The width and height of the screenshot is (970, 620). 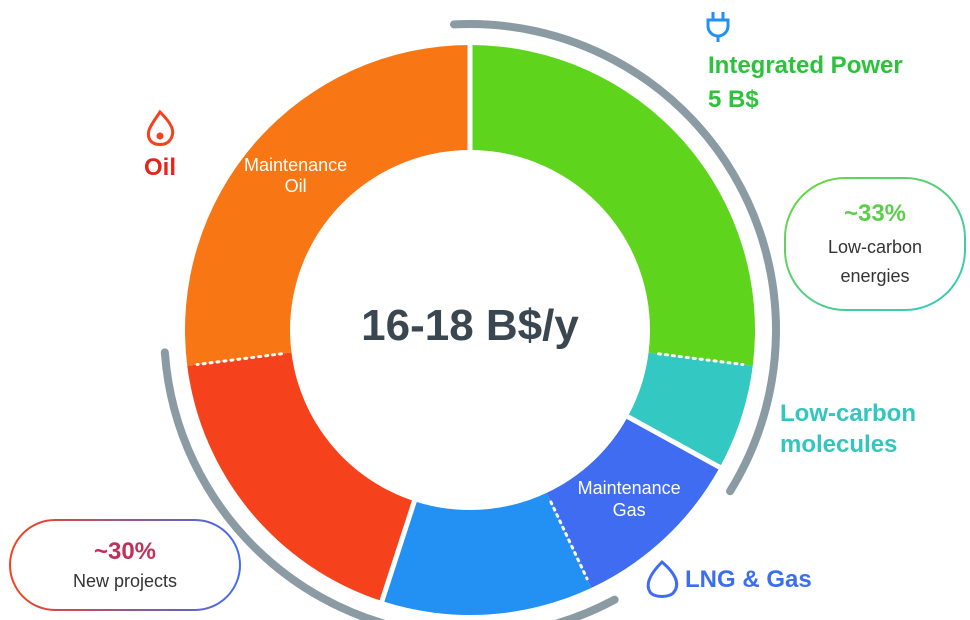 I want to click on label: Oil, so click(x=159, y=167).